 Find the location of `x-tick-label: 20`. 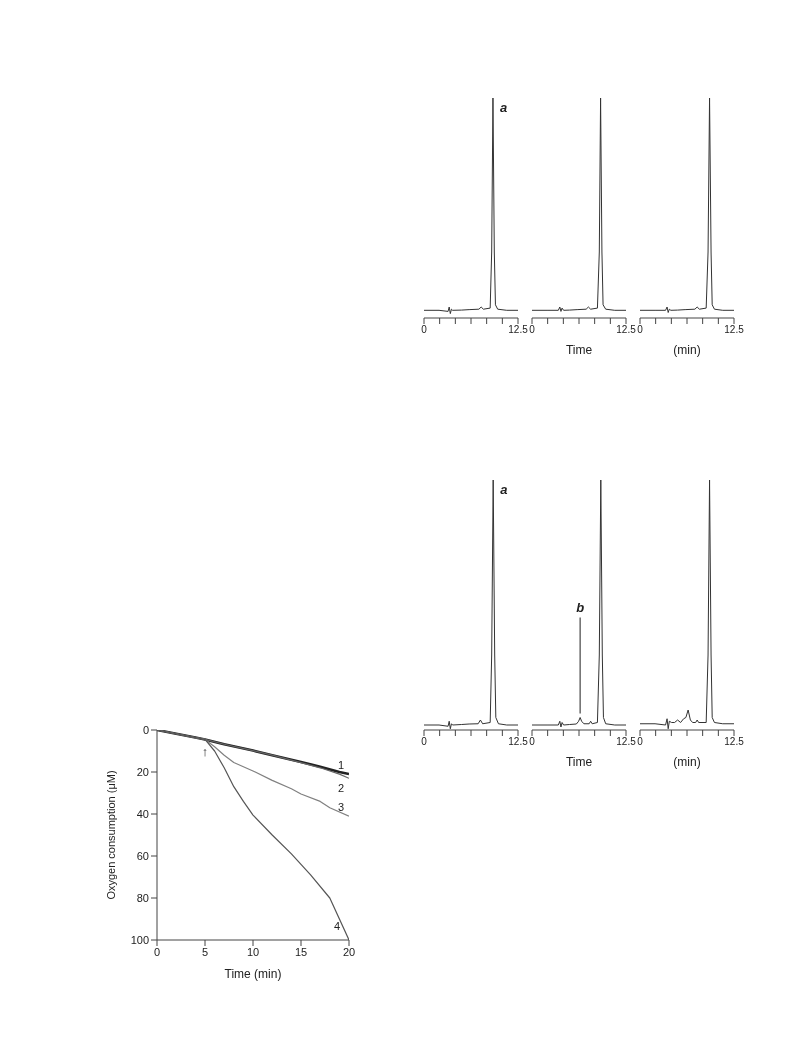

x-tick-label: 20 is located at coordinates (349, 951).